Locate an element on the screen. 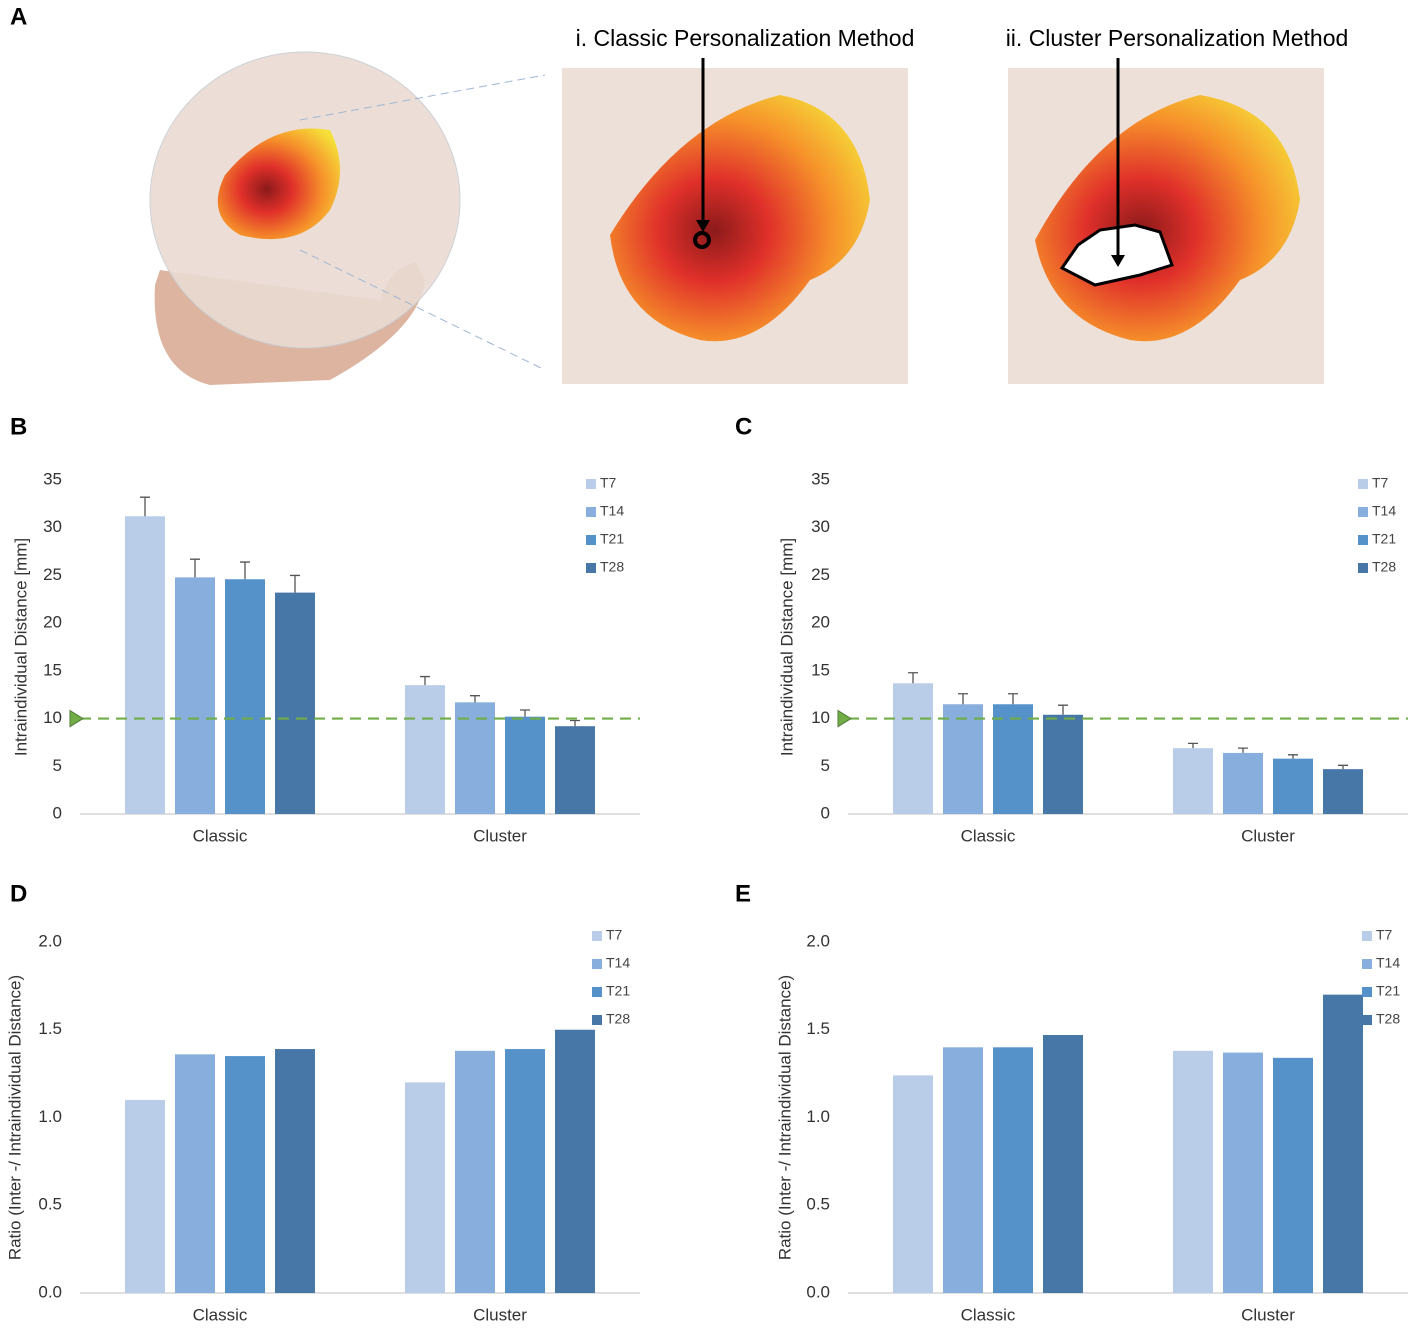 Image resolution: width=1417 pixels, height=1328 pixels. y-tick-label: 30 is located at coordinates (820, 526).